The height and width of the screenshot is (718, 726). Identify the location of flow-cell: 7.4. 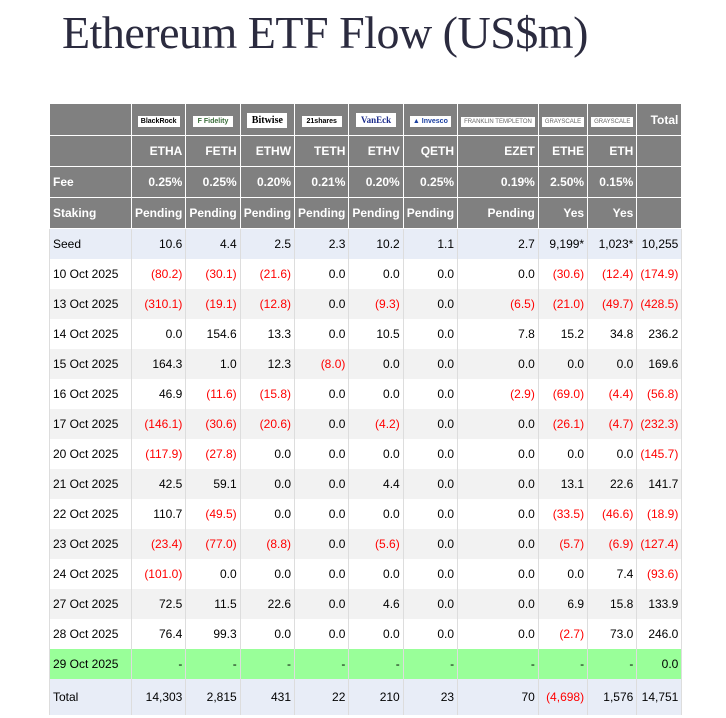
(612, 574).